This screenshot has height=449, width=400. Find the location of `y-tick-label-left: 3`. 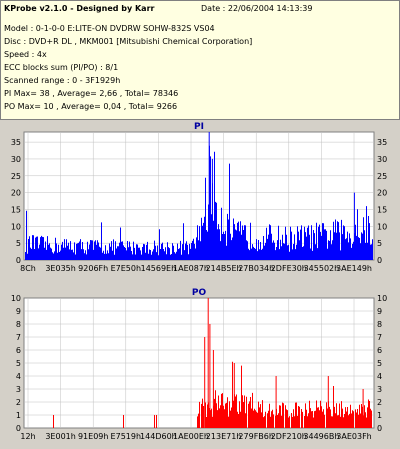

y-tick-label-left: 3 is located at coordinates (18, 389).